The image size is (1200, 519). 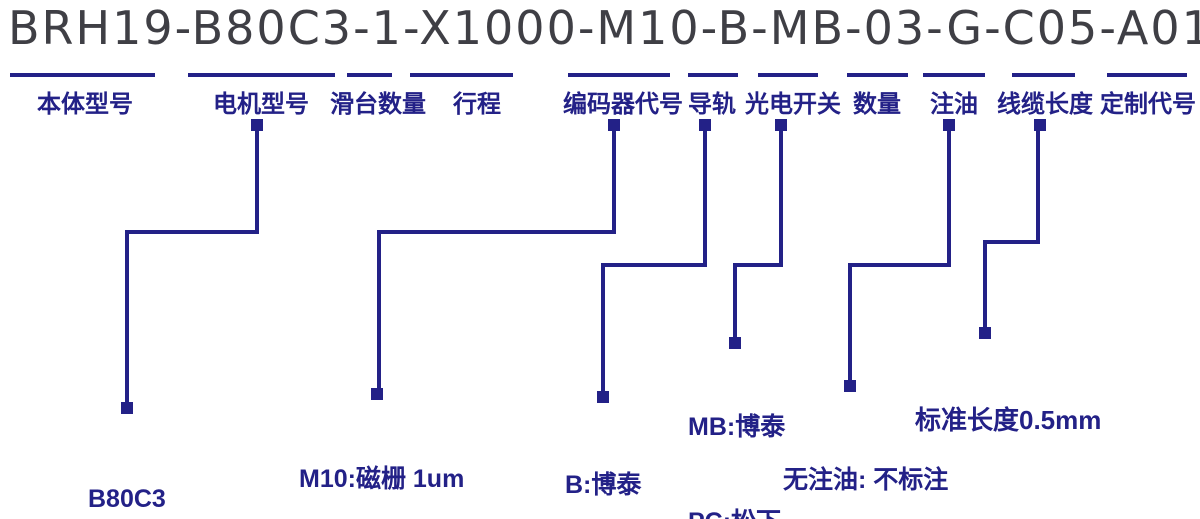 I want to click on underline-encoder, so click(x=619, y=75).